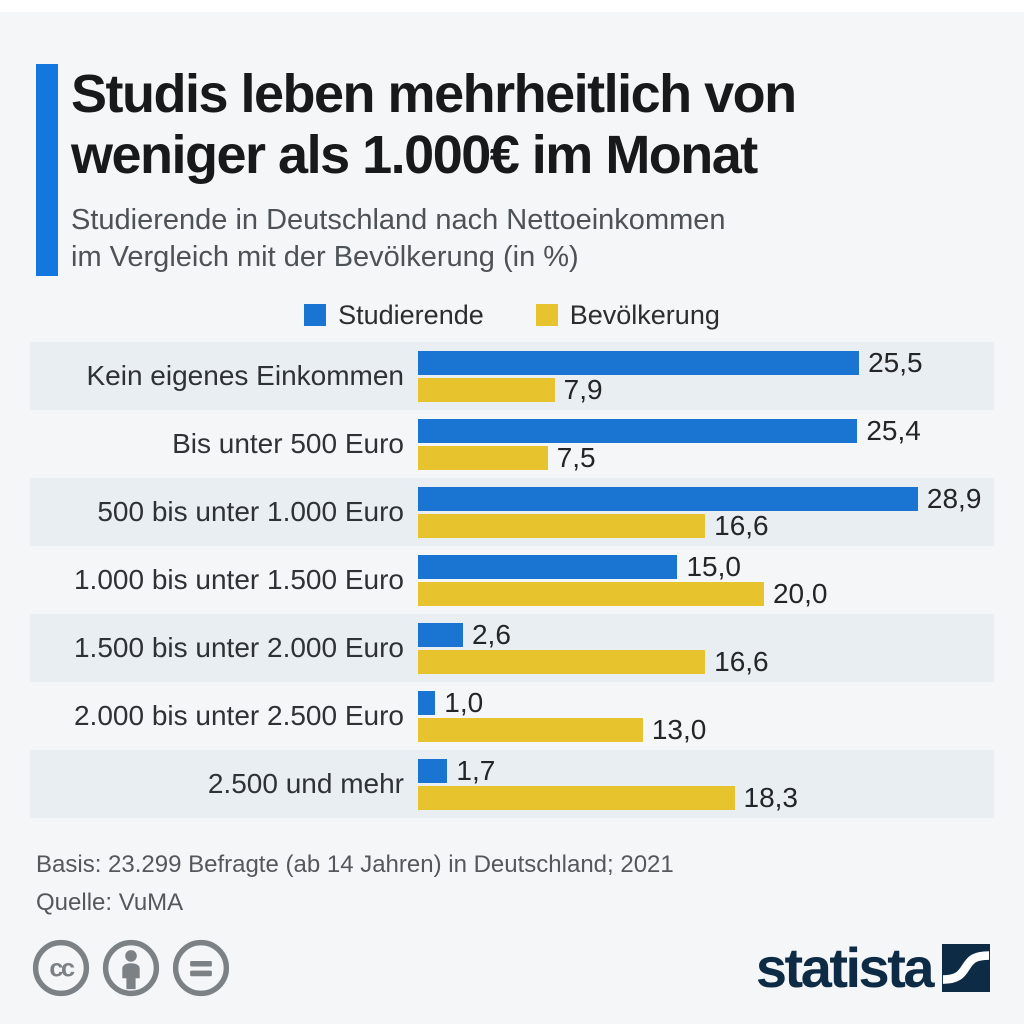 The width and height of the screenshot is (1024, 1024). What do you see at coordinates (771, 797) in the screenshot?
I see `bar-value: 18,3` at bounding box center [771, 797].